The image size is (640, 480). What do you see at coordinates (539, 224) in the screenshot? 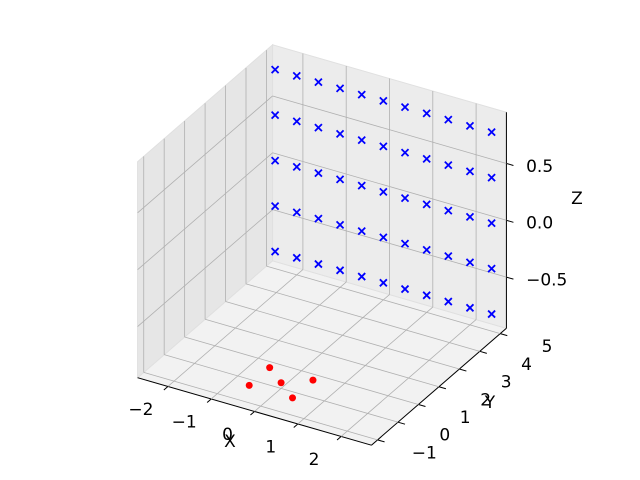
I see `z-tick-label: 0.0` at bounding box center [539, 224].